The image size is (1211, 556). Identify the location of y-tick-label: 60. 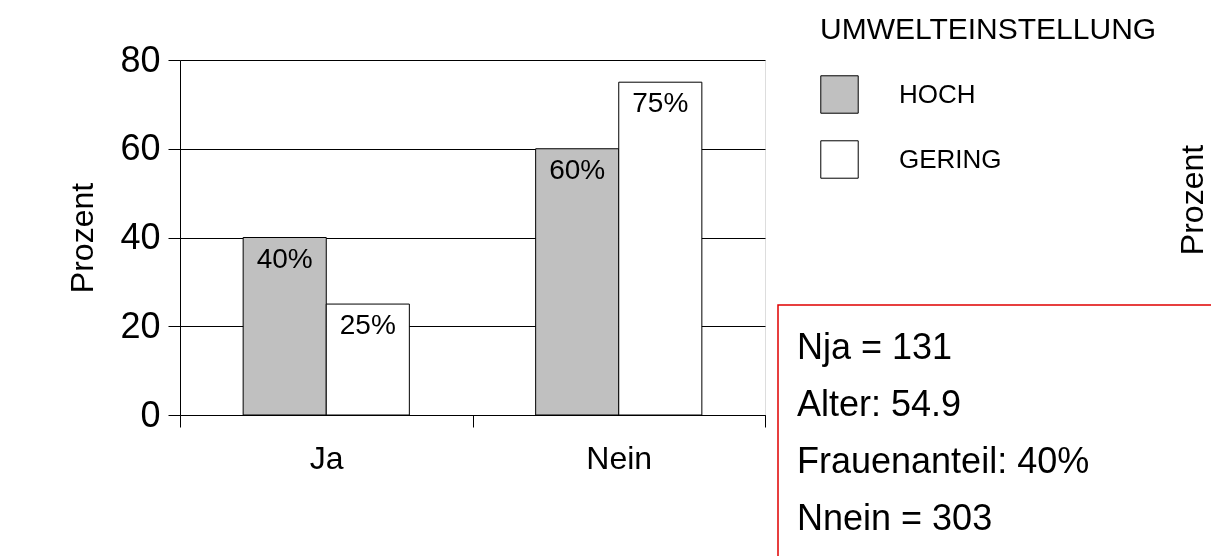
(140, 148).